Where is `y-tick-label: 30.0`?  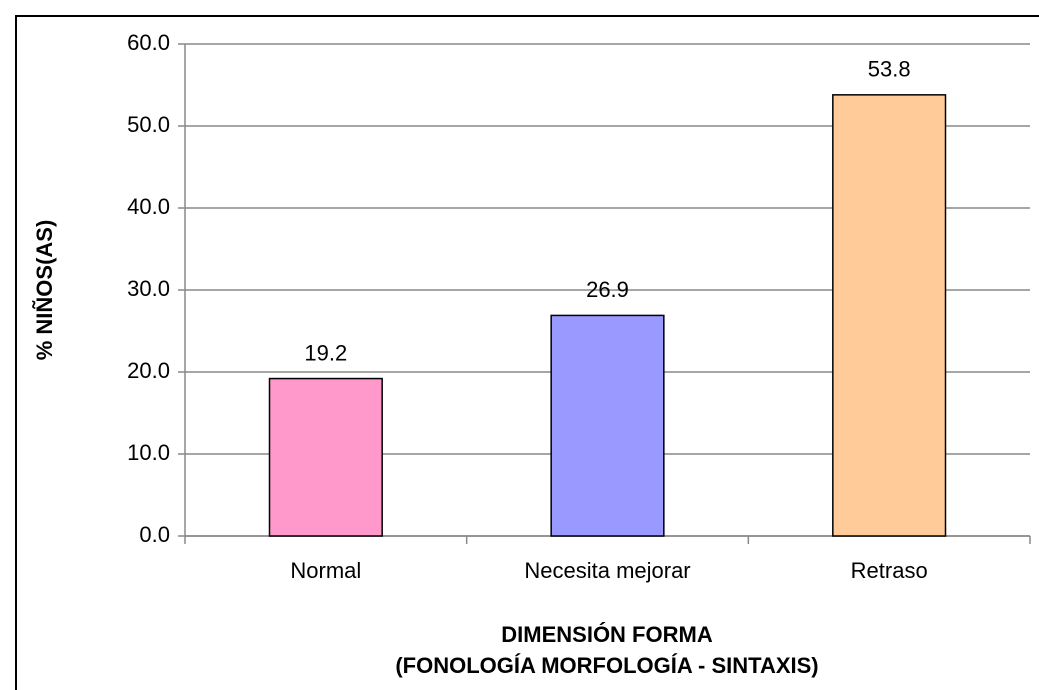 y-tick-label: 30.0 is located at coordinates (148, 288).